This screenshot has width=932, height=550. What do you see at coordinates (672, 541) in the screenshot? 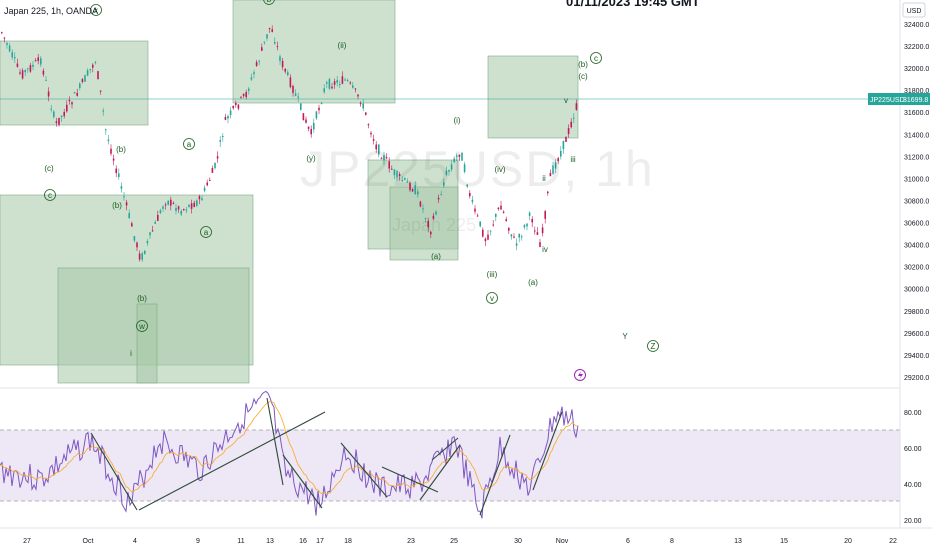
I see `time-tick: 8` at bounding box center [672, 541].